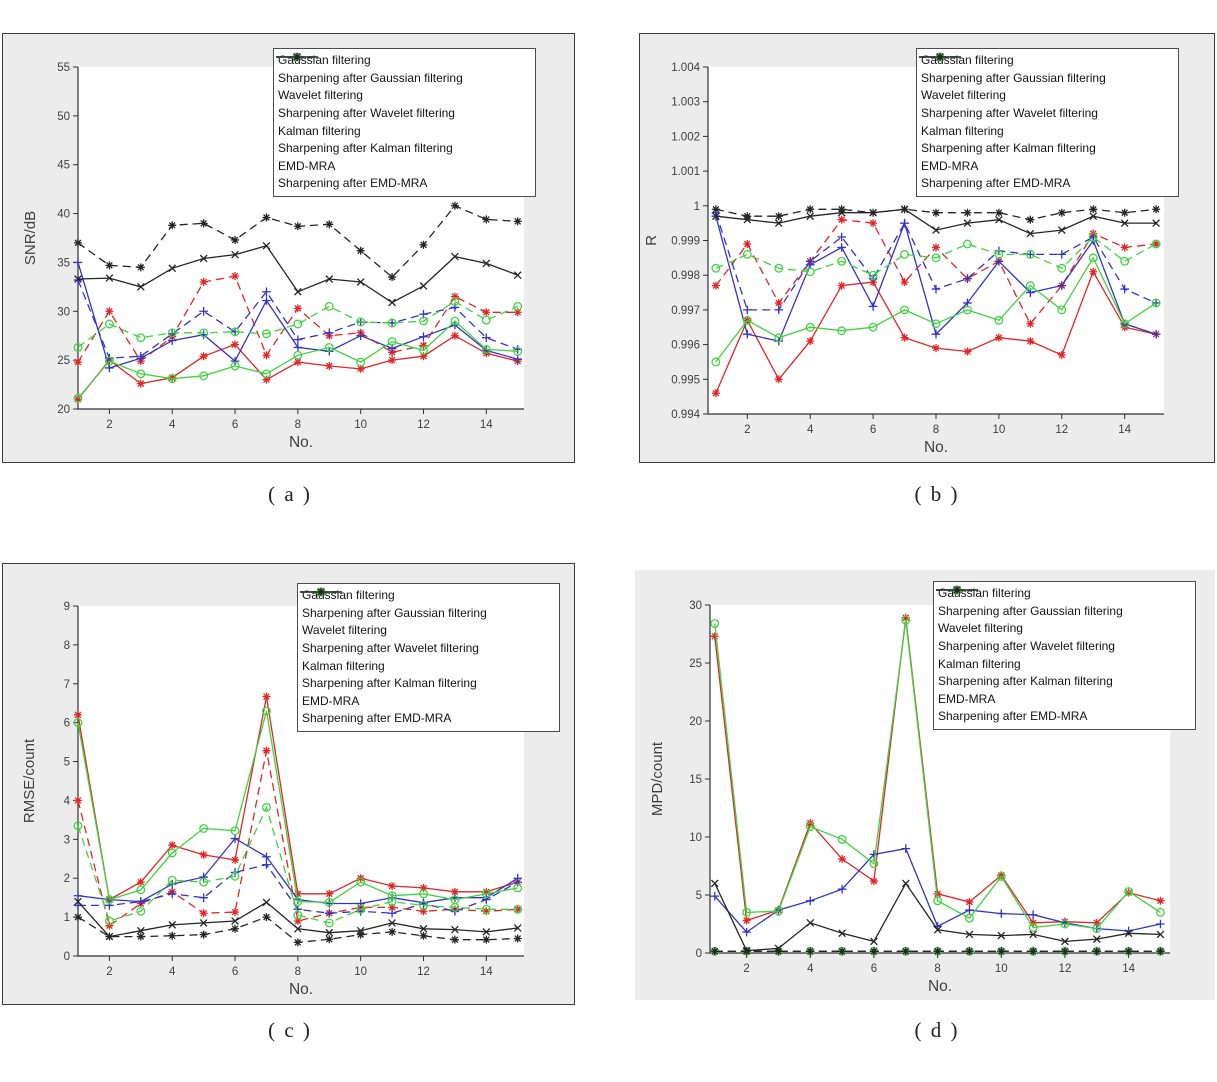  I want to click on y-tick-label: 1.003, so click(685, 103).